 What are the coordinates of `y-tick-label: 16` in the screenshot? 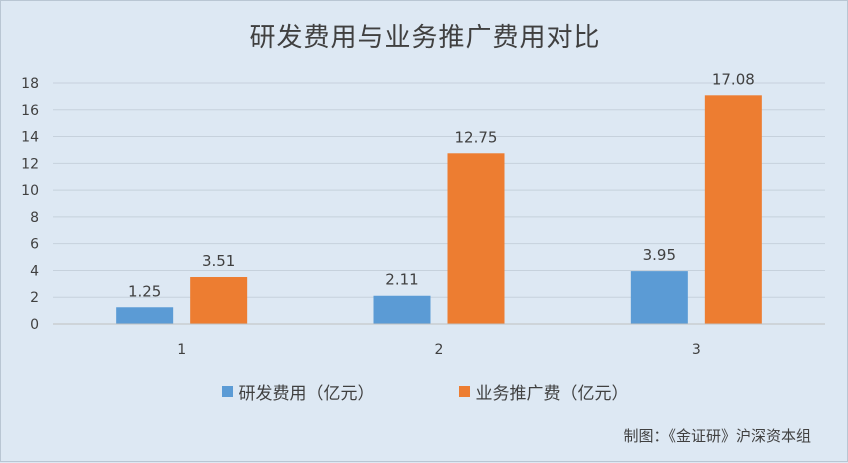 It's located at (30, 111).